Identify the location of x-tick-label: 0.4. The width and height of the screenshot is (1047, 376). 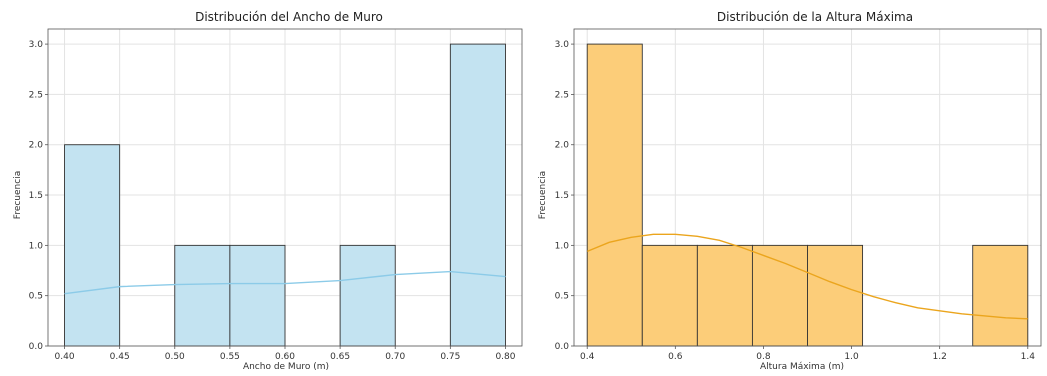
(587, 357).